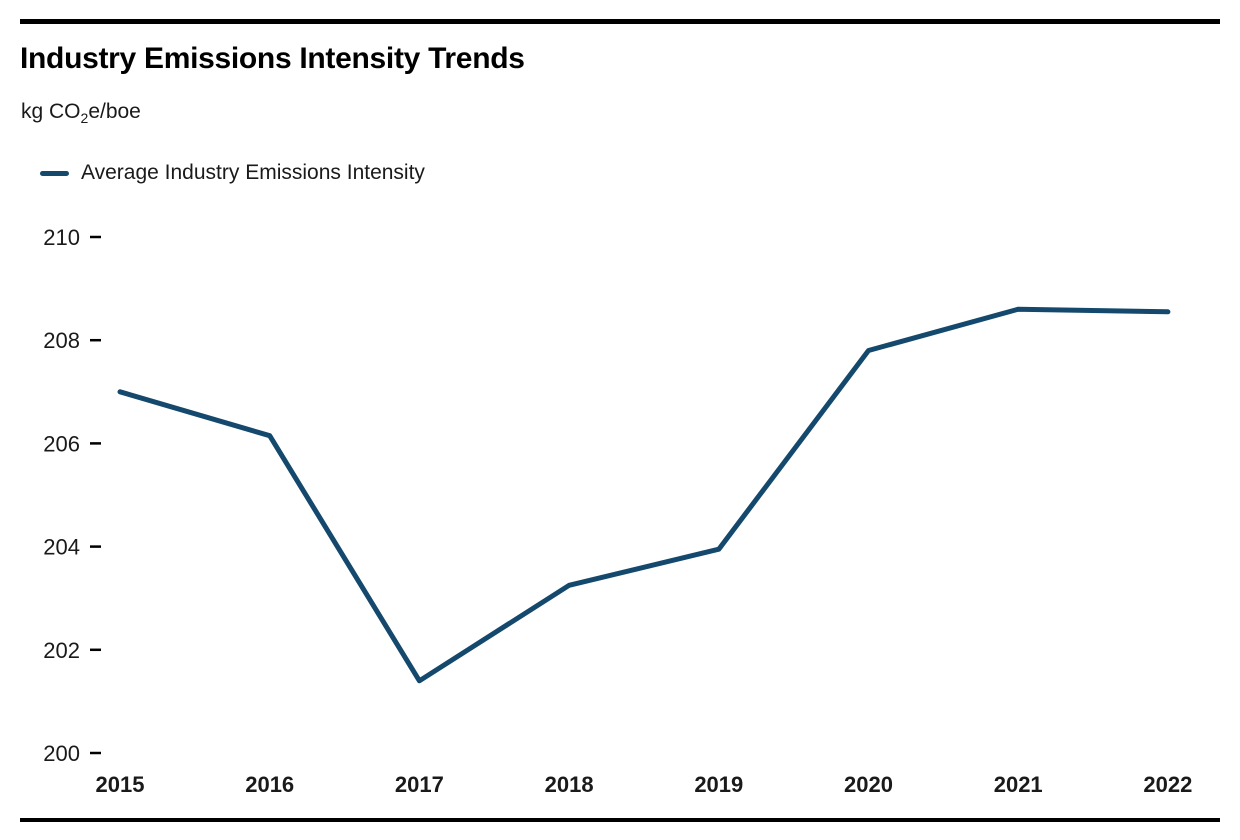 Image resolution: width=1240 pixels, height=840 pixels. What do you see at coordinates (620, 820) in the screenshot?
I see `bottom-rule` at bounding box center [620, 820].